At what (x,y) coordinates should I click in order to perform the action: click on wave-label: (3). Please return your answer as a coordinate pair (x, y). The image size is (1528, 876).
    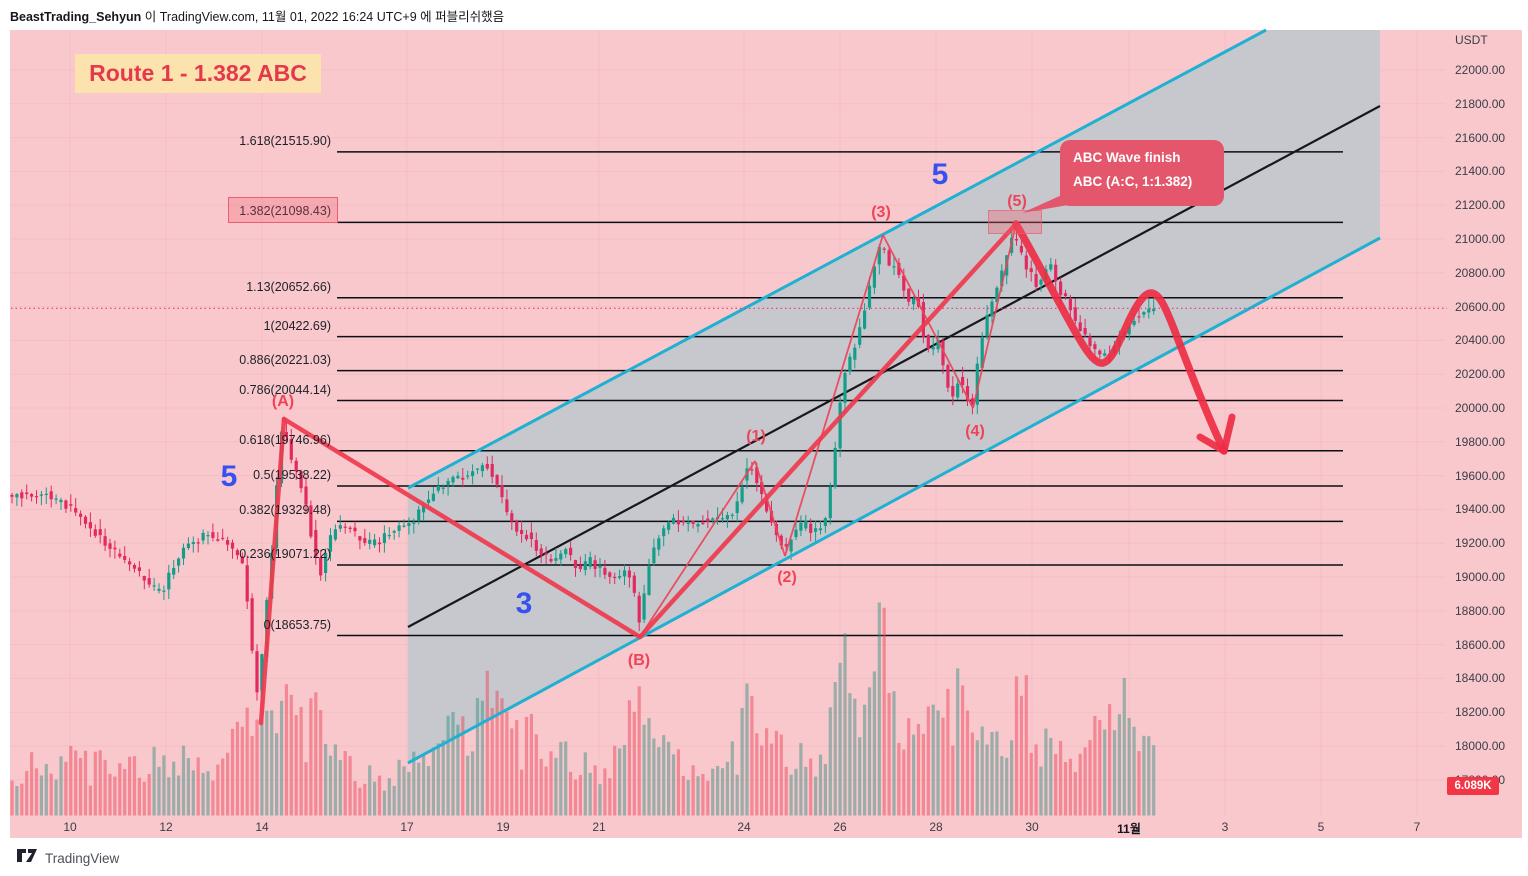
    Looking at the image, I should click on (881, 212).